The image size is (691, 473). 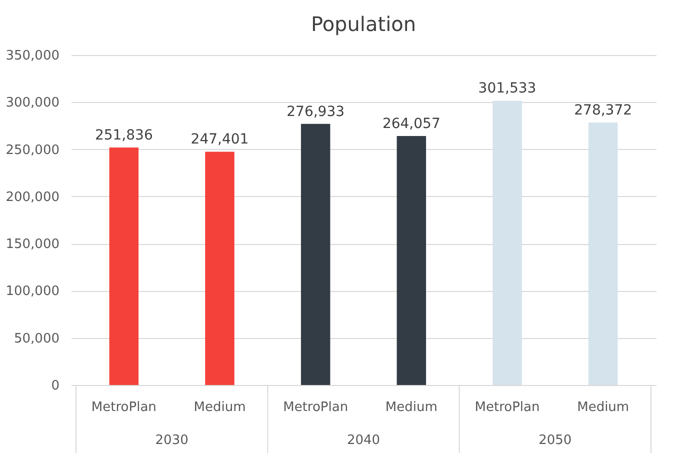 I want to click on data-label: 278,372, so click(x=603, y=110).